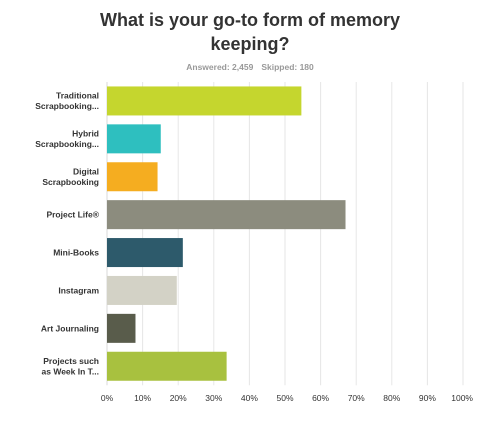  Describe the element at coordinates (70, 328) in the screenshot. I see `category-label: Art Journaling` at that location.